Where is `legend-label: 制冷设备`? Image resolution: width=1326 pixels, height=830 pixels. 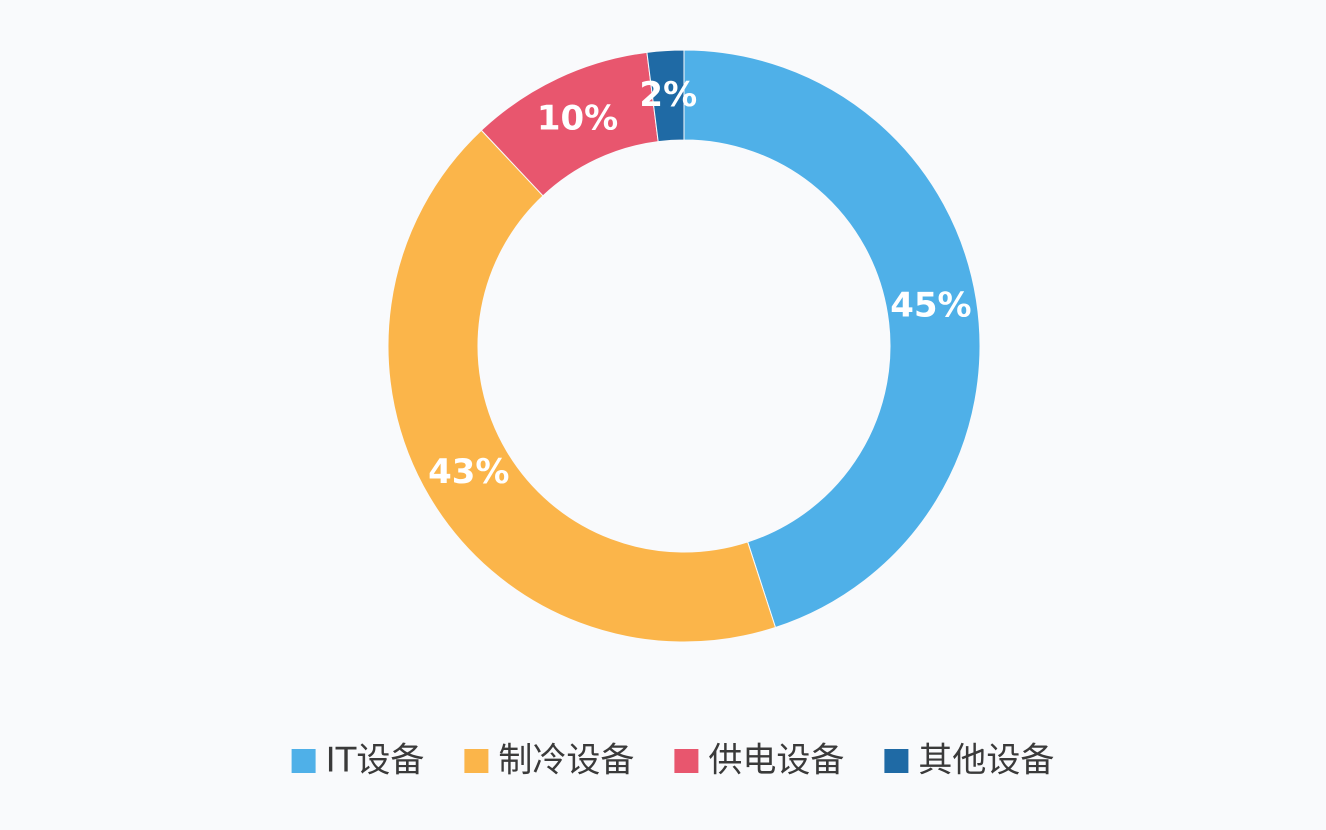
legend-label: 制冷设备 is located at coordinates (566, 761).